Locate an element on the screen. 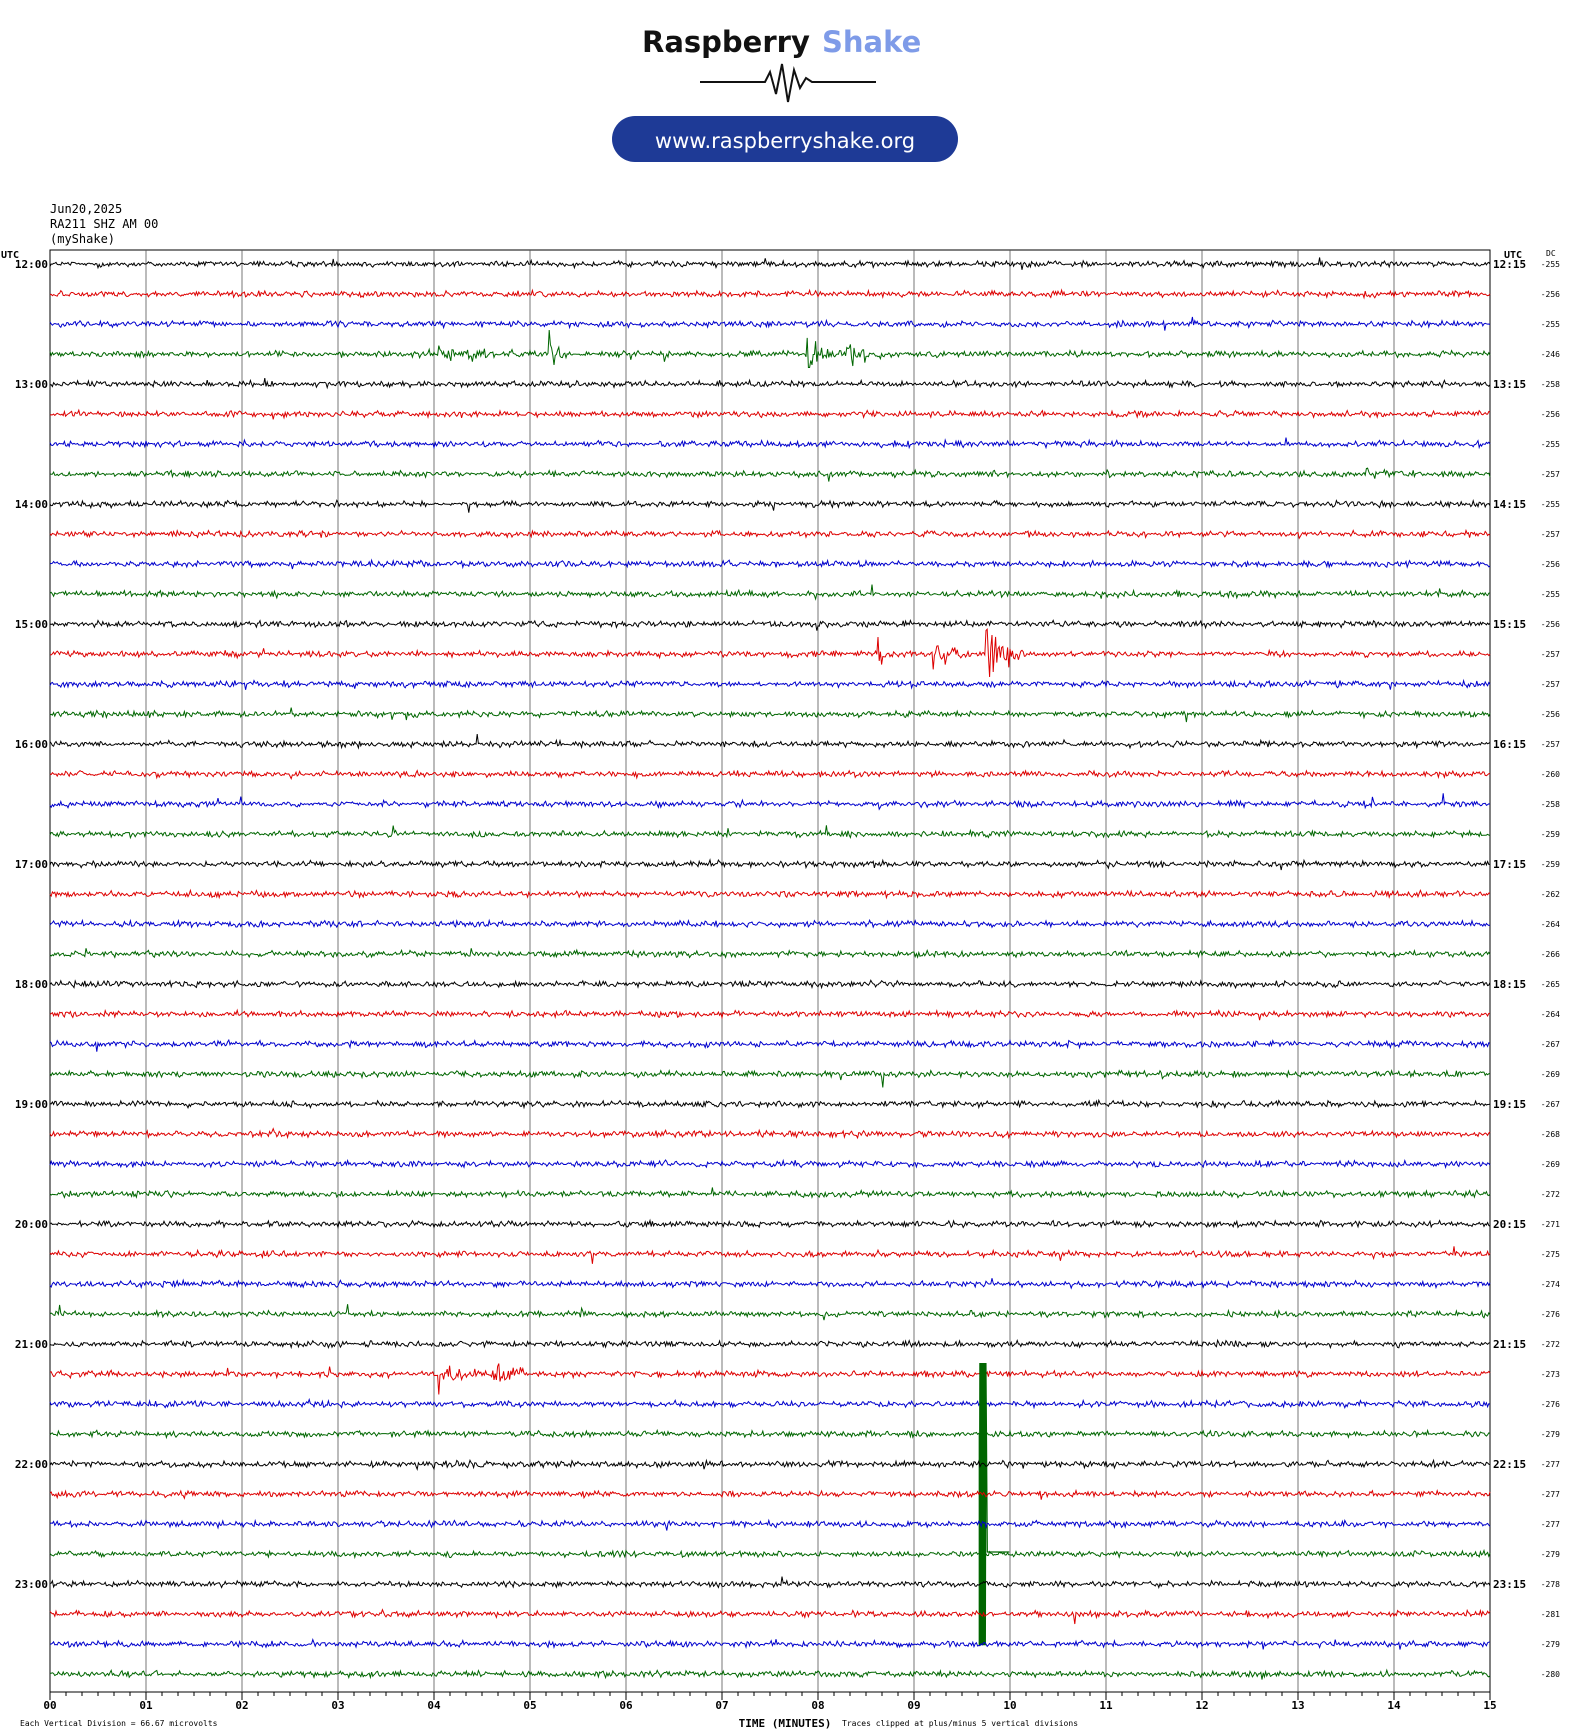 The width and height of the screenshot is (1570, 1732). right-hour-label: 21:15 is located at coordinates (1509, 1344).